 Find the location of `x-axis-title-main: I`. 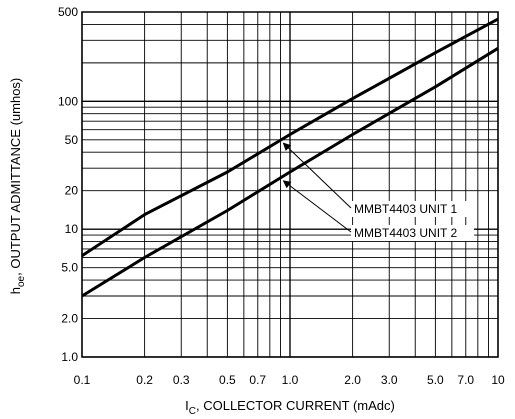

x-axis-title-main: I is located at coordinates (187, 405).